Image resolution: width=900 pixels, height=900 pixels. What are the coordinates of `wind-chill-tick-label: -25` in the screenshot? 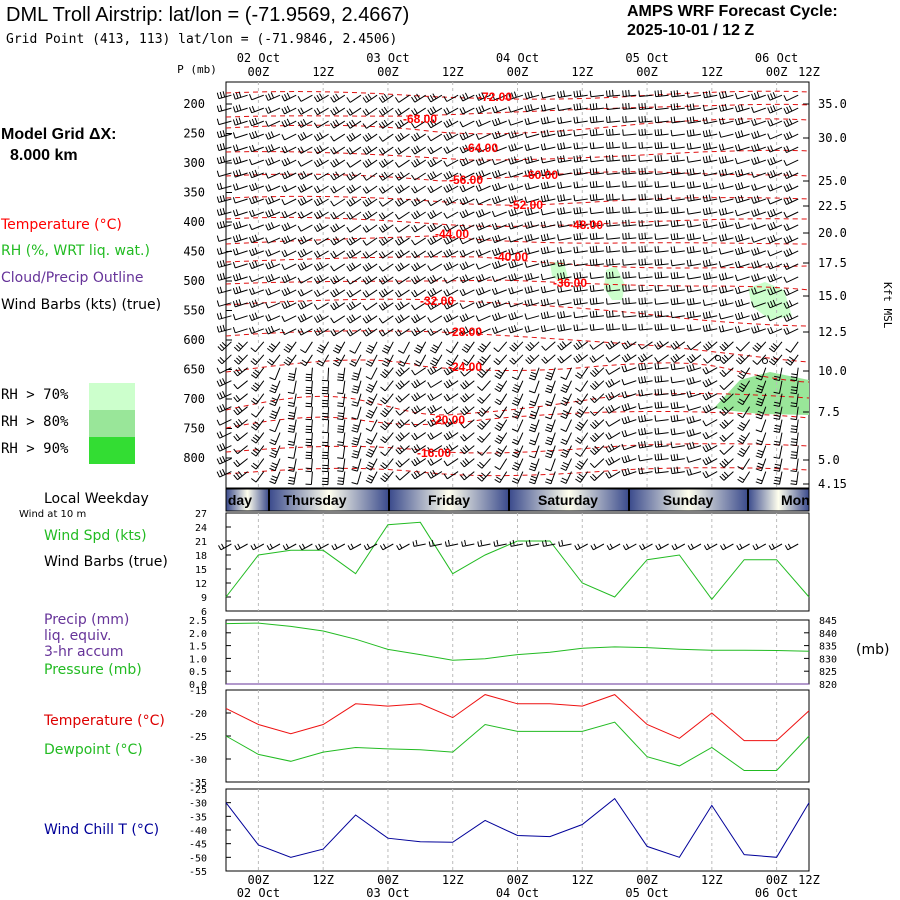 It's located at (198, 790).